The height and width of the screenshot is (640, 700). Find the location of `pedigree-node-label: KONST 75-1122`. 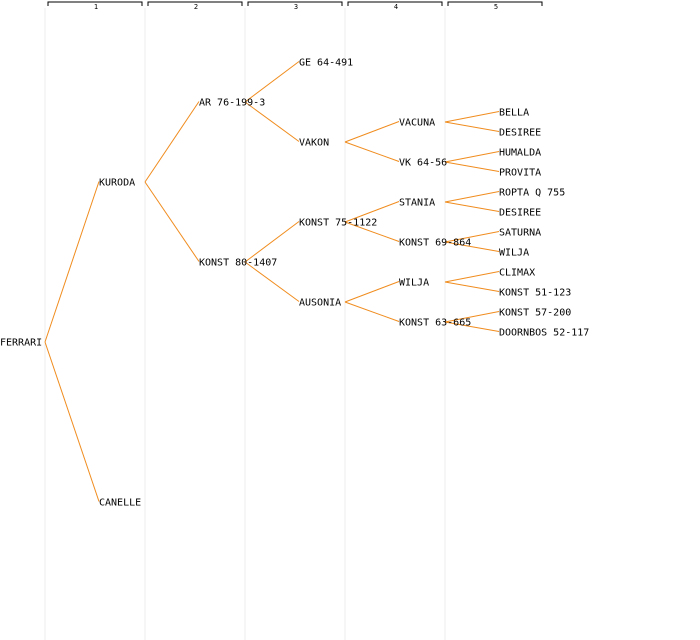

pedigree-node-label: KONST 75-1122 is located at coordinates (338, 223).